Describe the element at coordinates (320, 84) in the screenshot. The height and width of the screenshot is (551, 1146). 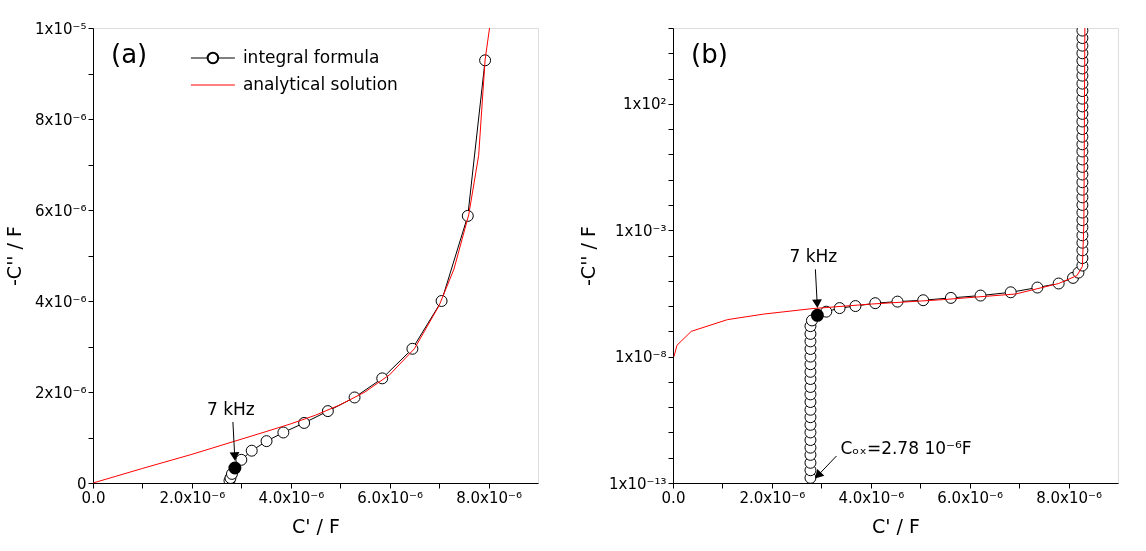
I see `legend-label: analytical solution` at that location.